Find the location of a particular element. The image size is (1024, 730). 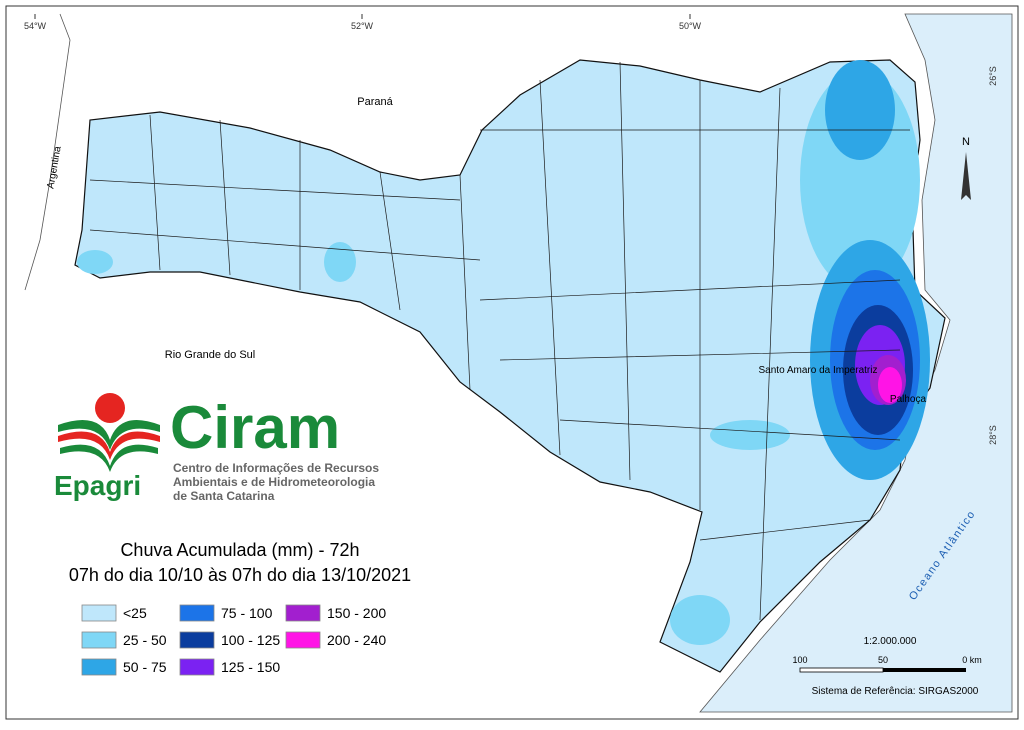

legend-label: 150 - 200 is located at coordinates (356, 613).